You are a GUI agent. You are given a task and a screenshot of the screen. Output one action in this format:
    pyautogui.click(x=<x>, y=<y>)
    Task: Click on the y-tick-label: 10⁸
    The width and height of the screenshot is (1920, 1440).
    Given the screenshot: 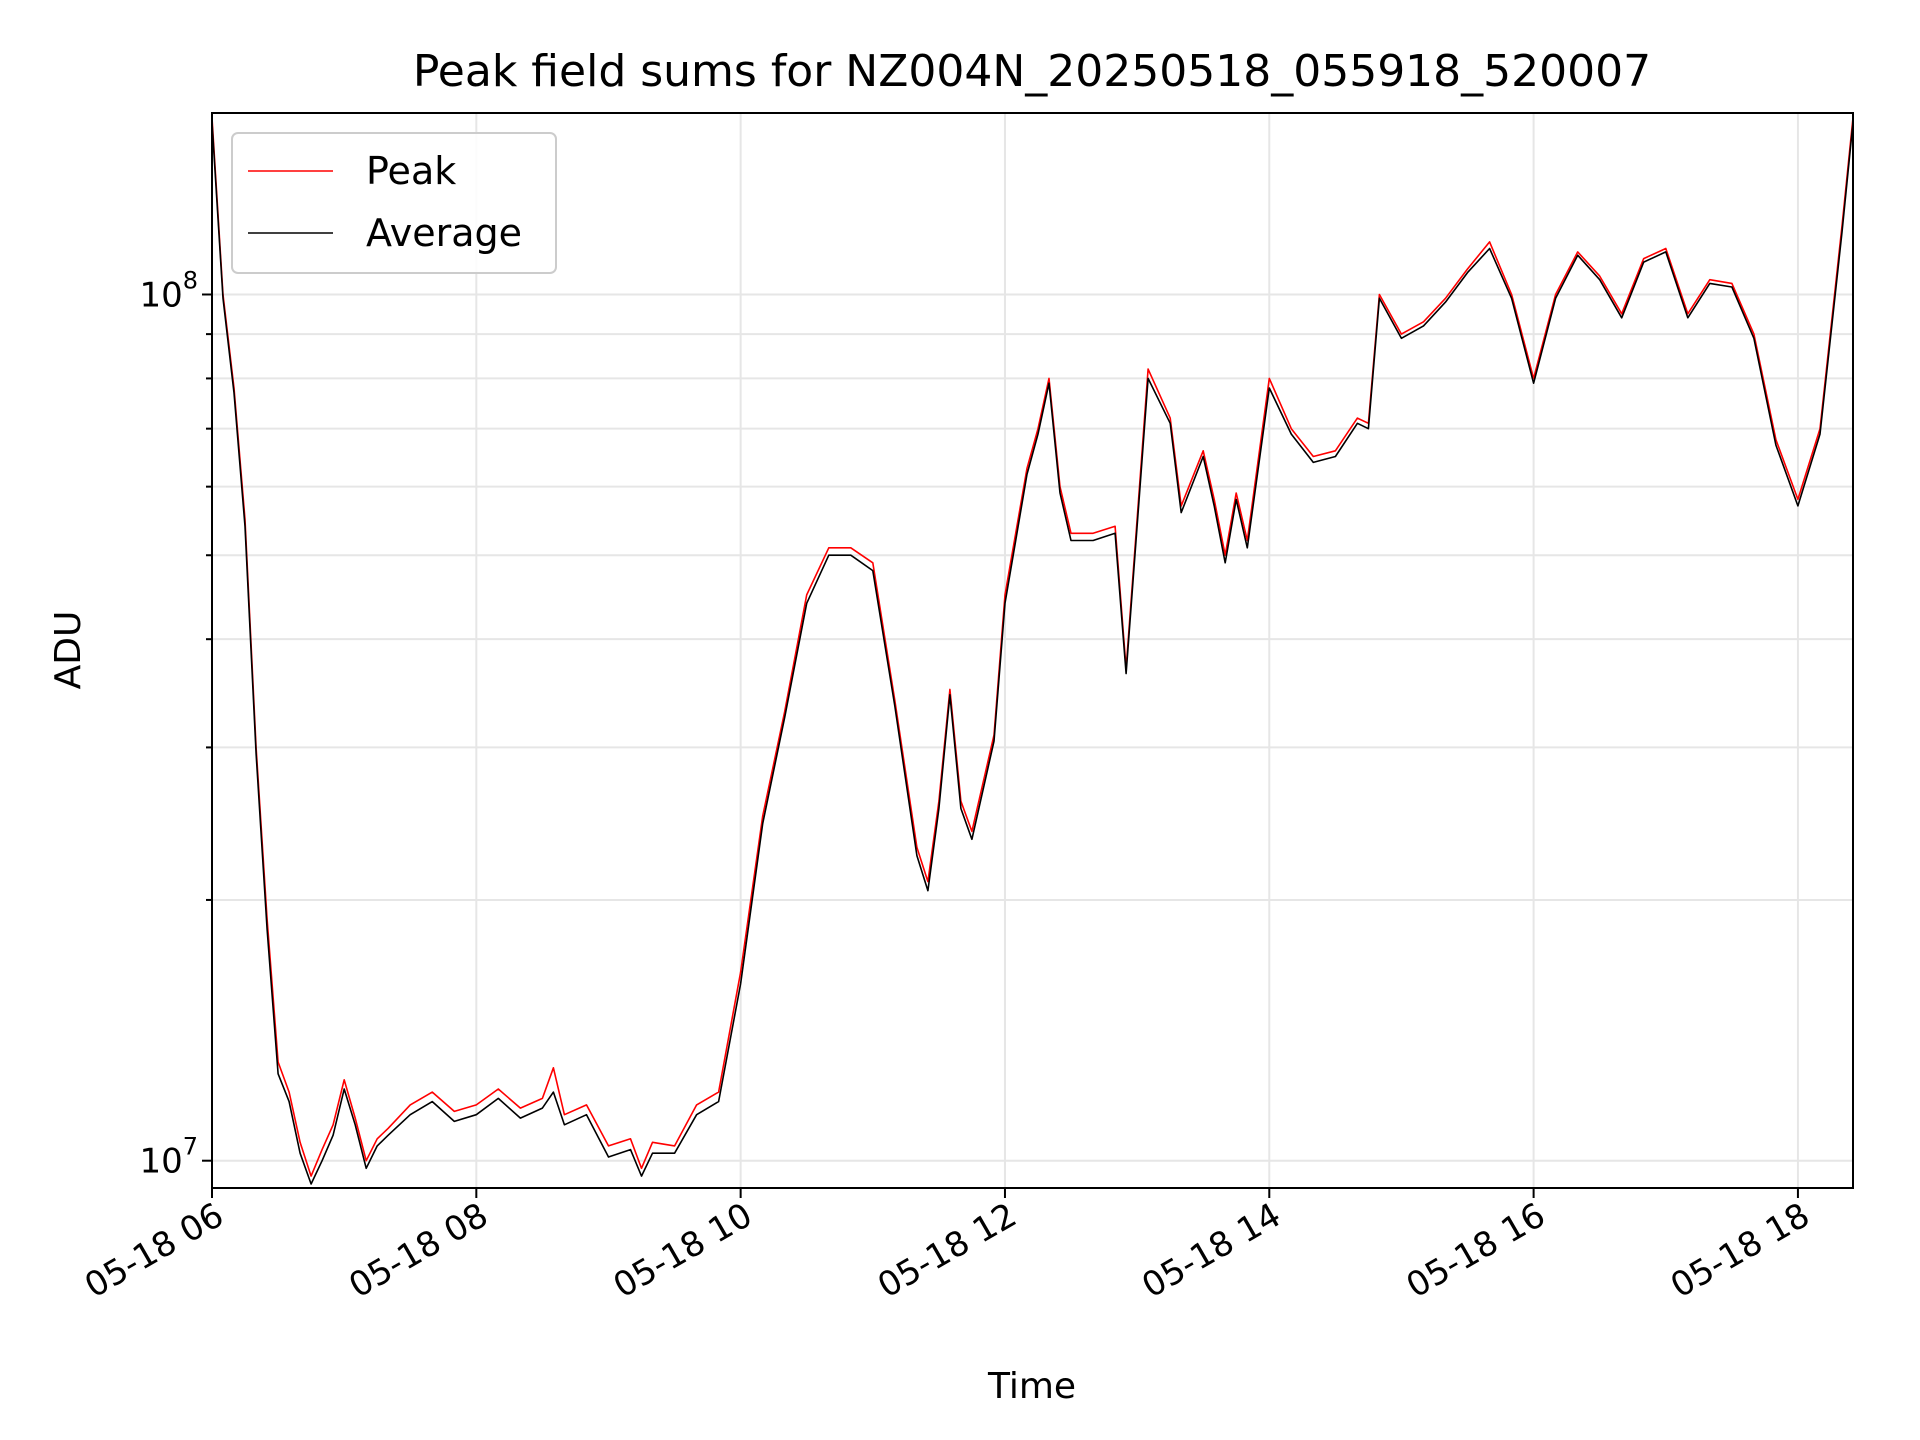 What is the action you would take?
    pyautogui.click(x=168, y=290)
    